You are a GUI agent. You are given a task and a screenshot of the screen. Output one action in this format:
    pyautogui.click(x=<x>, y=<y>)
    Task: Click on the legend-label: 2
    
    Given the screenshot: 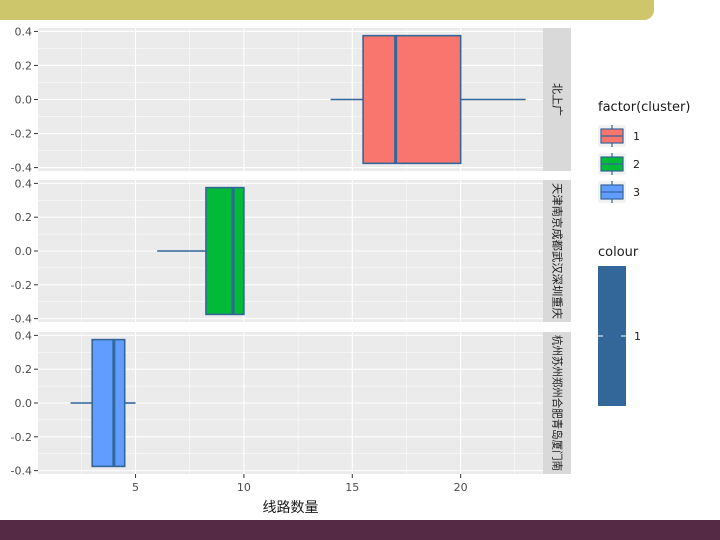 What is the action you would take?
    pyautogui.click(x=636, y=164)
    